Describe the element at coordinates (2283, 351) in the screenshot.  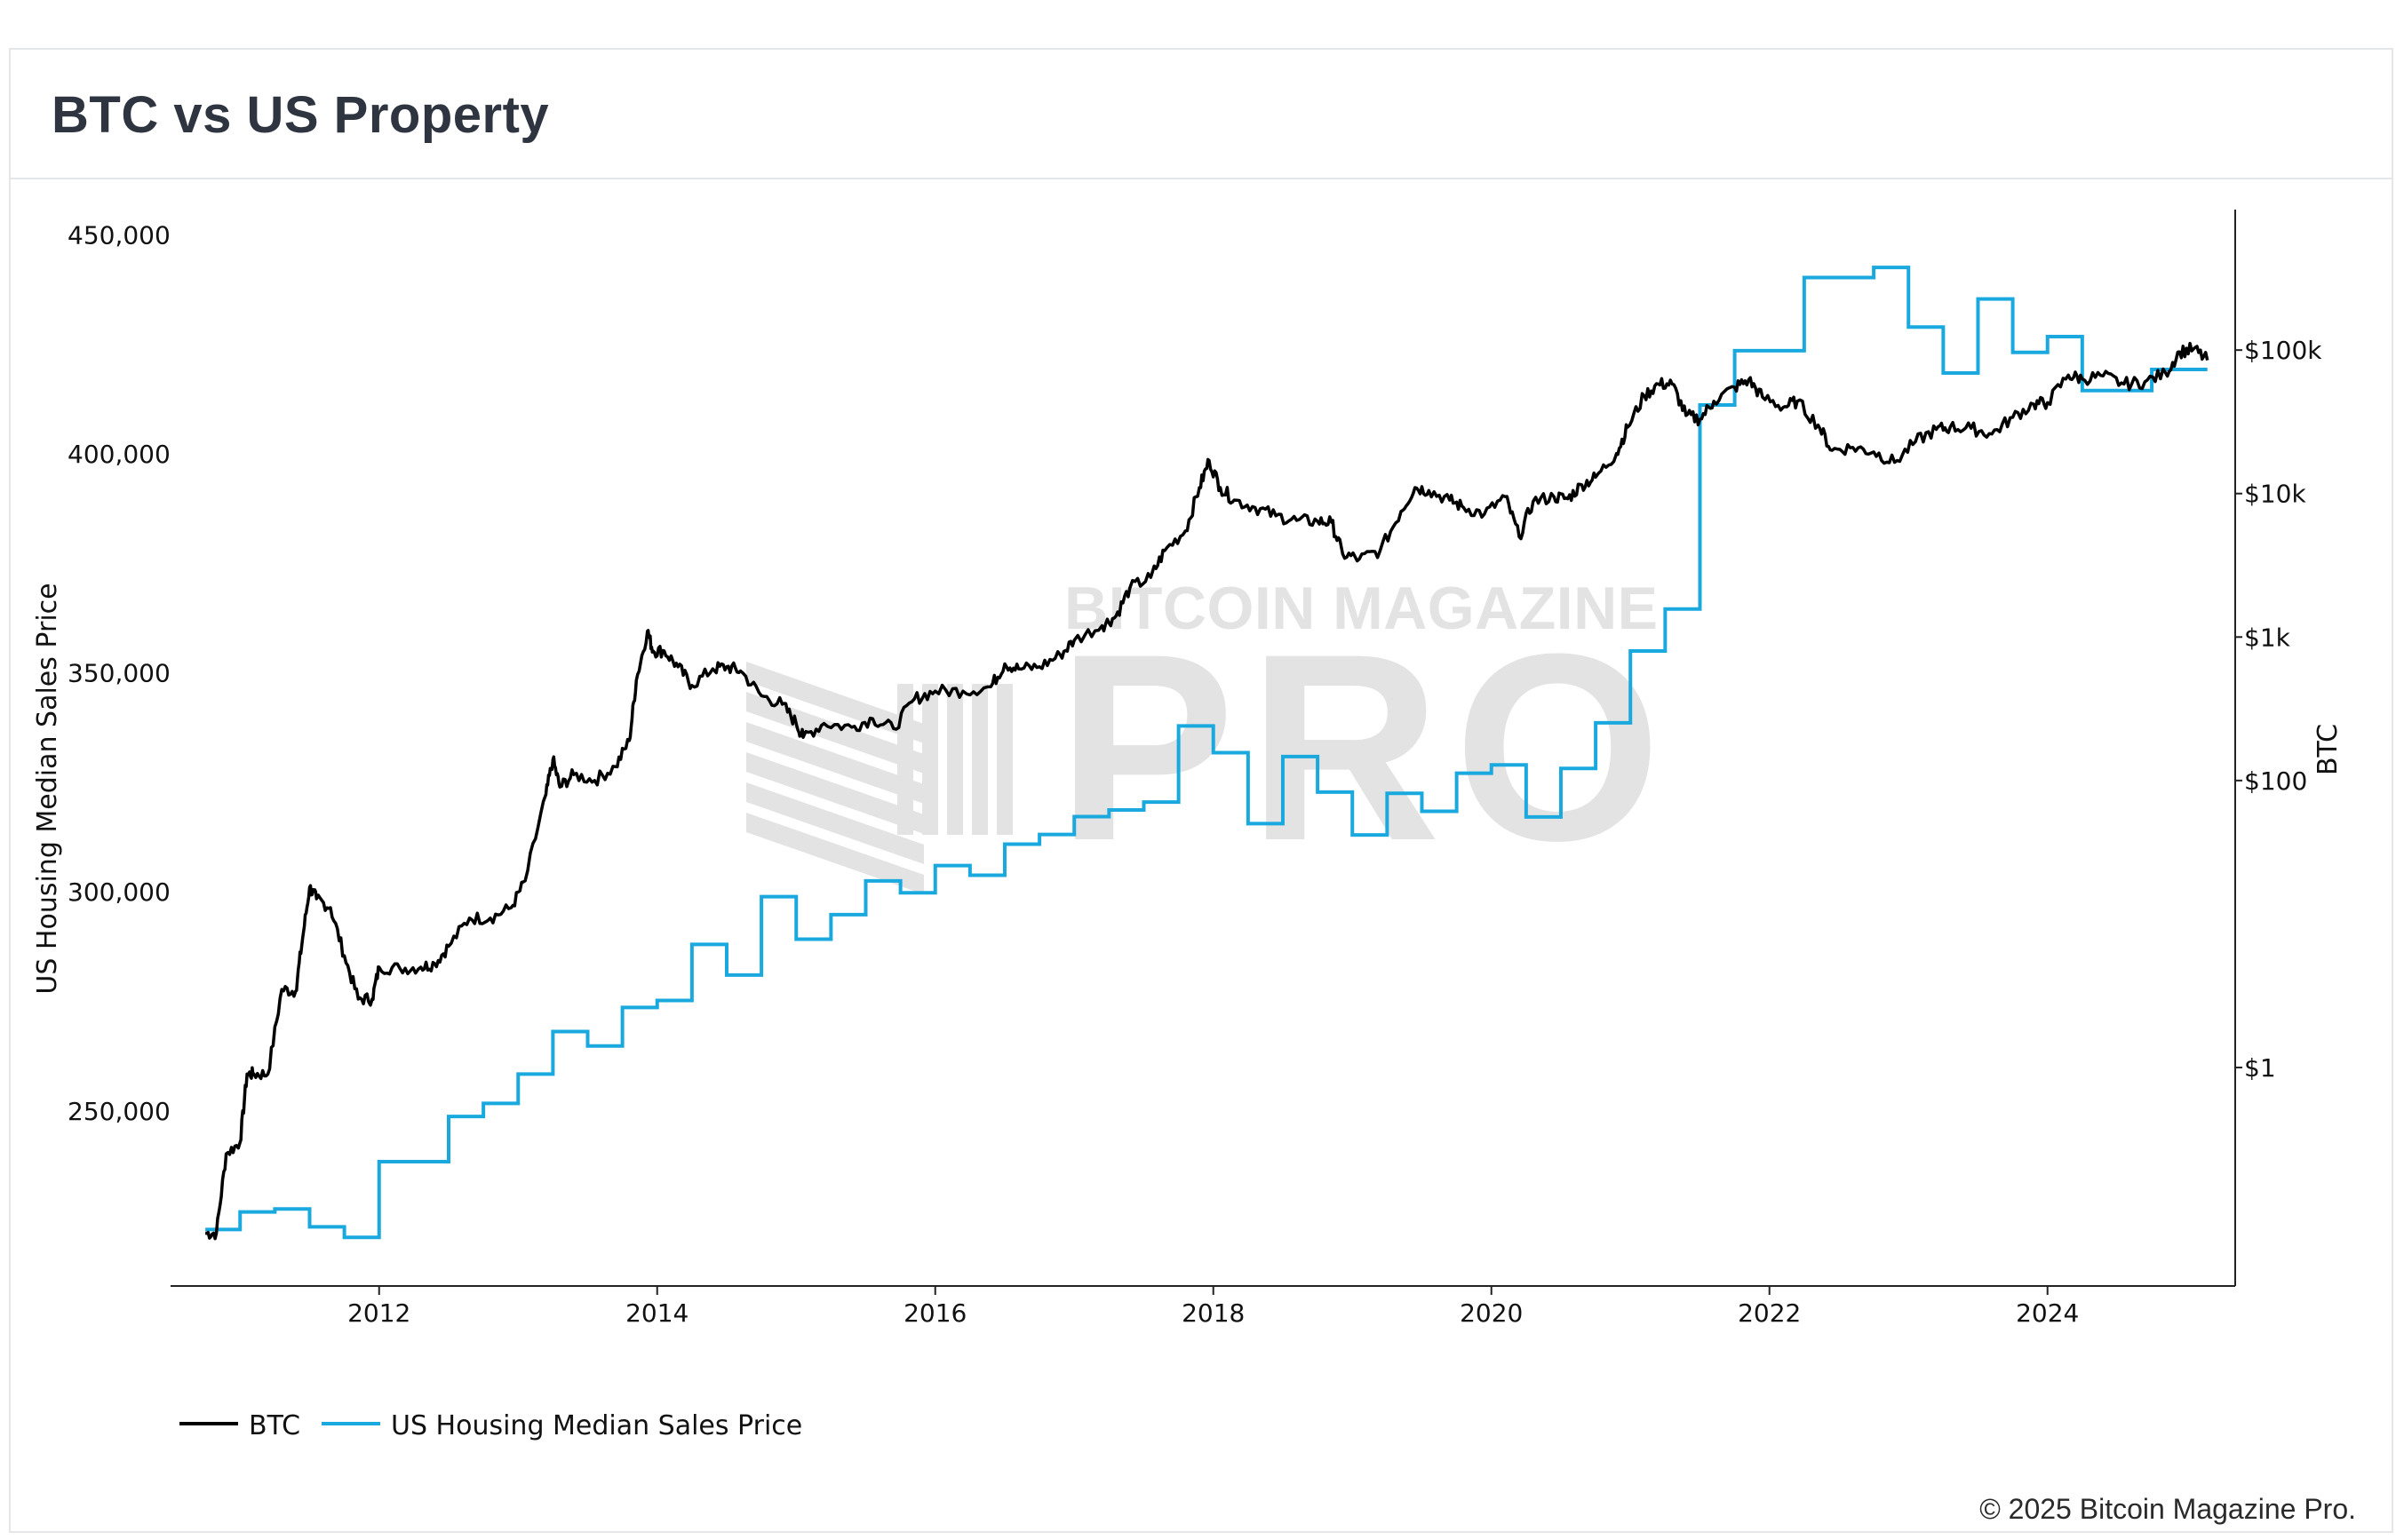
I see `y-right-tick-label: $100k` at that location.